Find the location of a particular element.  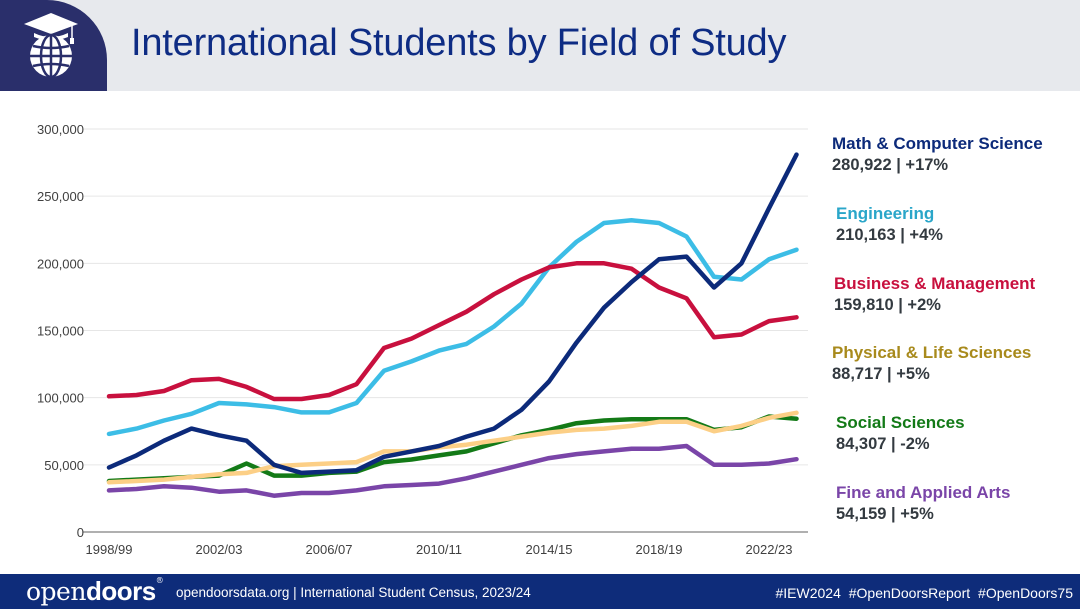

y-tick-label: 0 is located at coordinates (80, 532).